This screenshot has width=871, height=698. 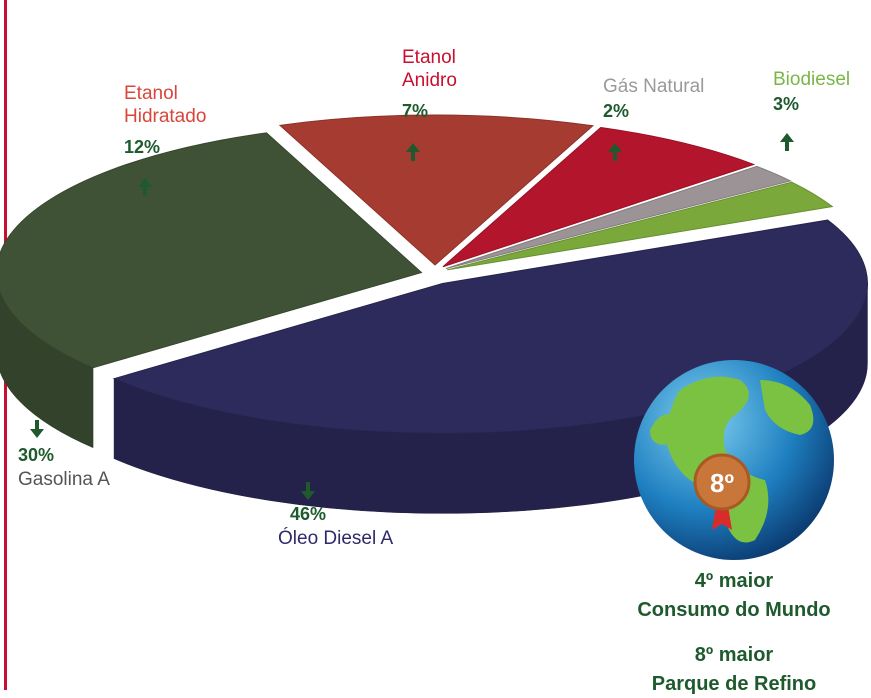 What do you see at coordinates (734, 684) in the screenshot?
I see `annotation: Parque de Refino` at bounding box center [734, 684].